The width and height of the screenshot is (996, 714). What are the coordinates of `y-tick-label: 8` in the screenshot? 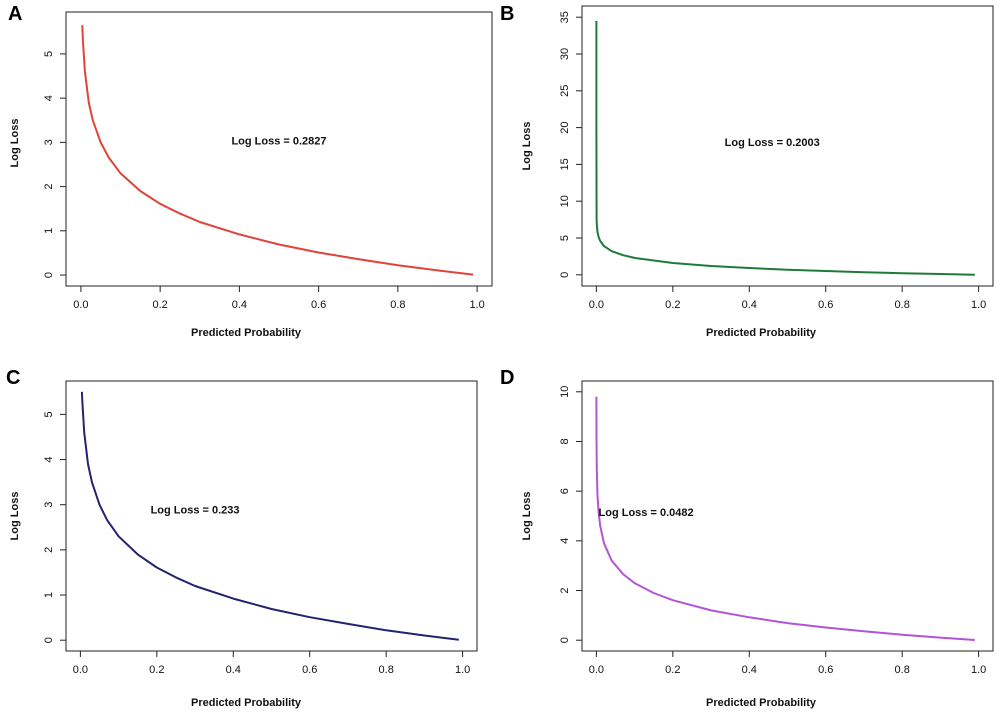 It's located at (565, 441).